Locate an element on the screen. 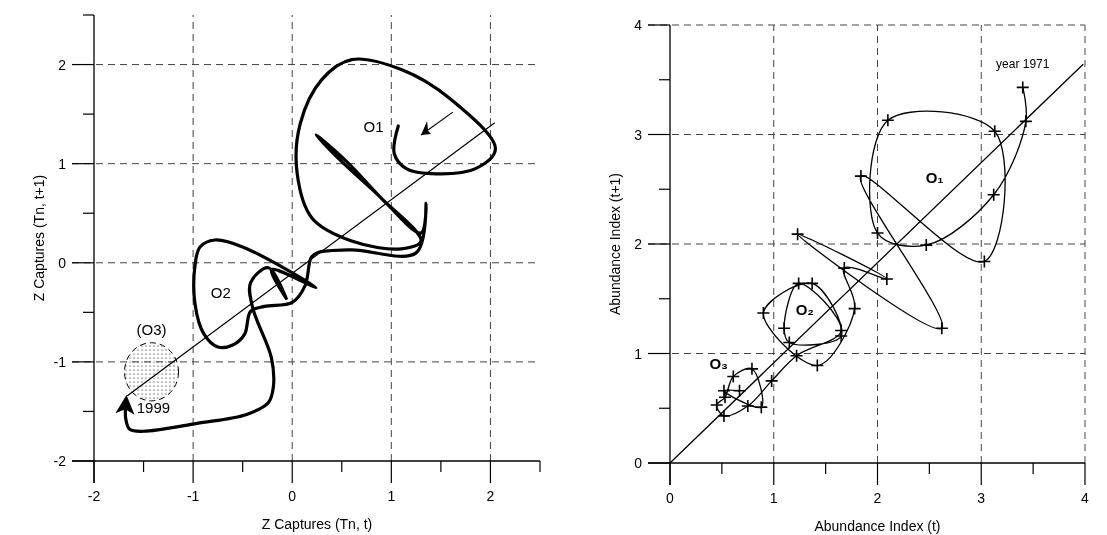  annotation: (O3) is located at coordinates (151, 330).